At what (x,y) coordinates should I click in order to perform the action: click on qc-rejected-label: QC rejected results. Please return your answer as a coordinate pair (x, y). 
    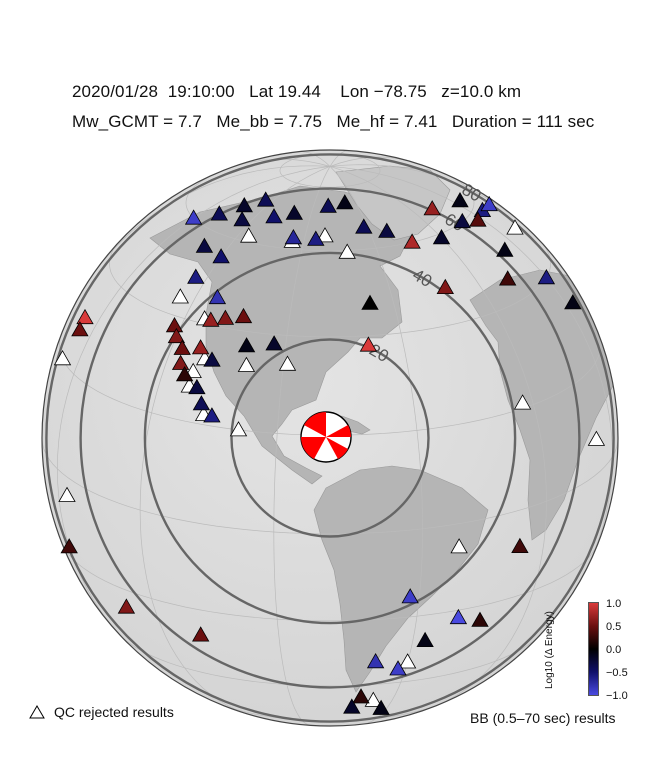
    Looking at the image, I should click on (114, 712).